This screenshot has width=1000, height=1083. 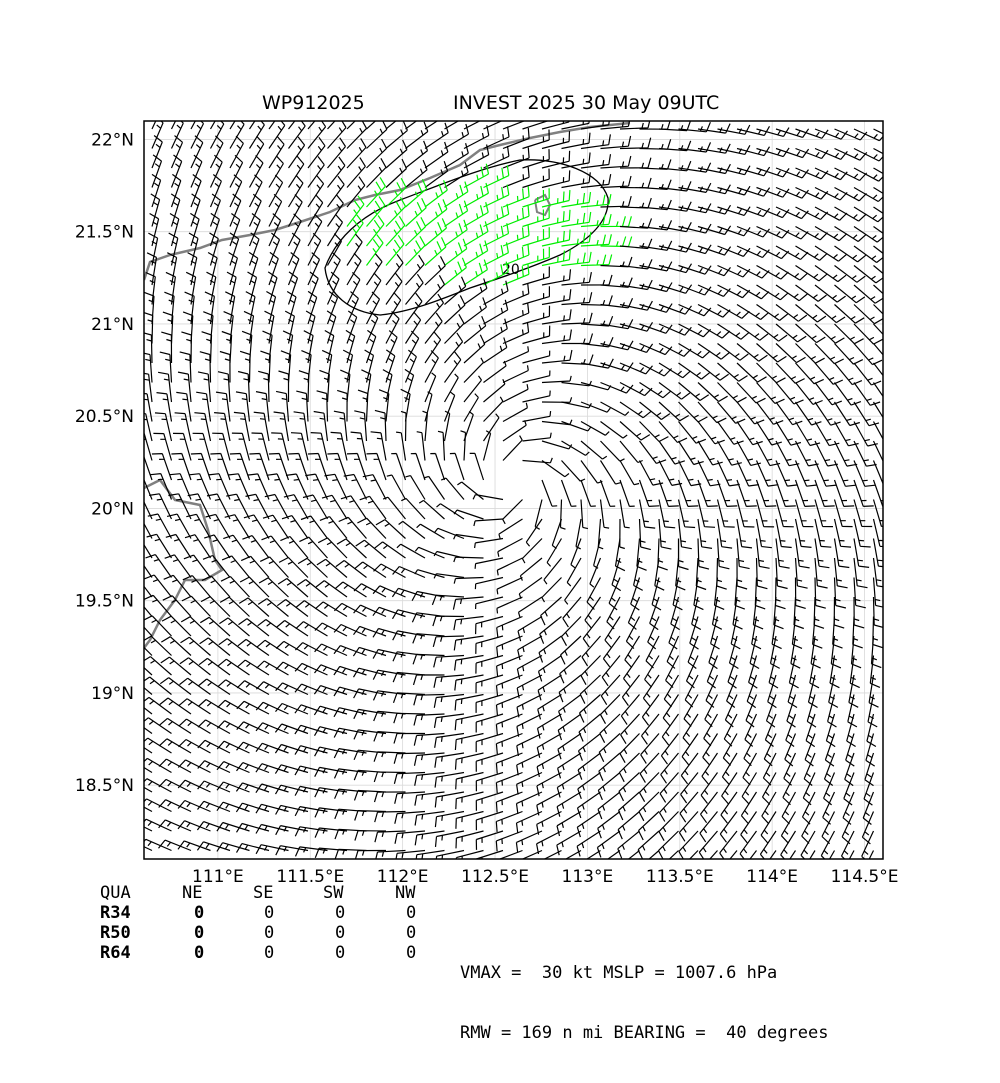 What do you see at coordinates (772, 877) in the screenshot?
I see `lon-tick-label: 114°E` at bounding box center [772, 877].